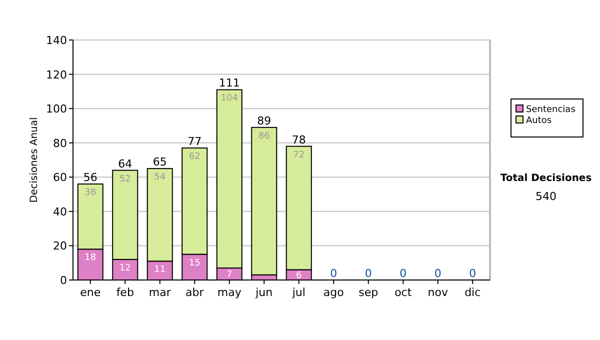 The image size is (600, 340). Describe the element at coordinates (90, 177) in the screenshot. I see `total-label: 56` at that location.